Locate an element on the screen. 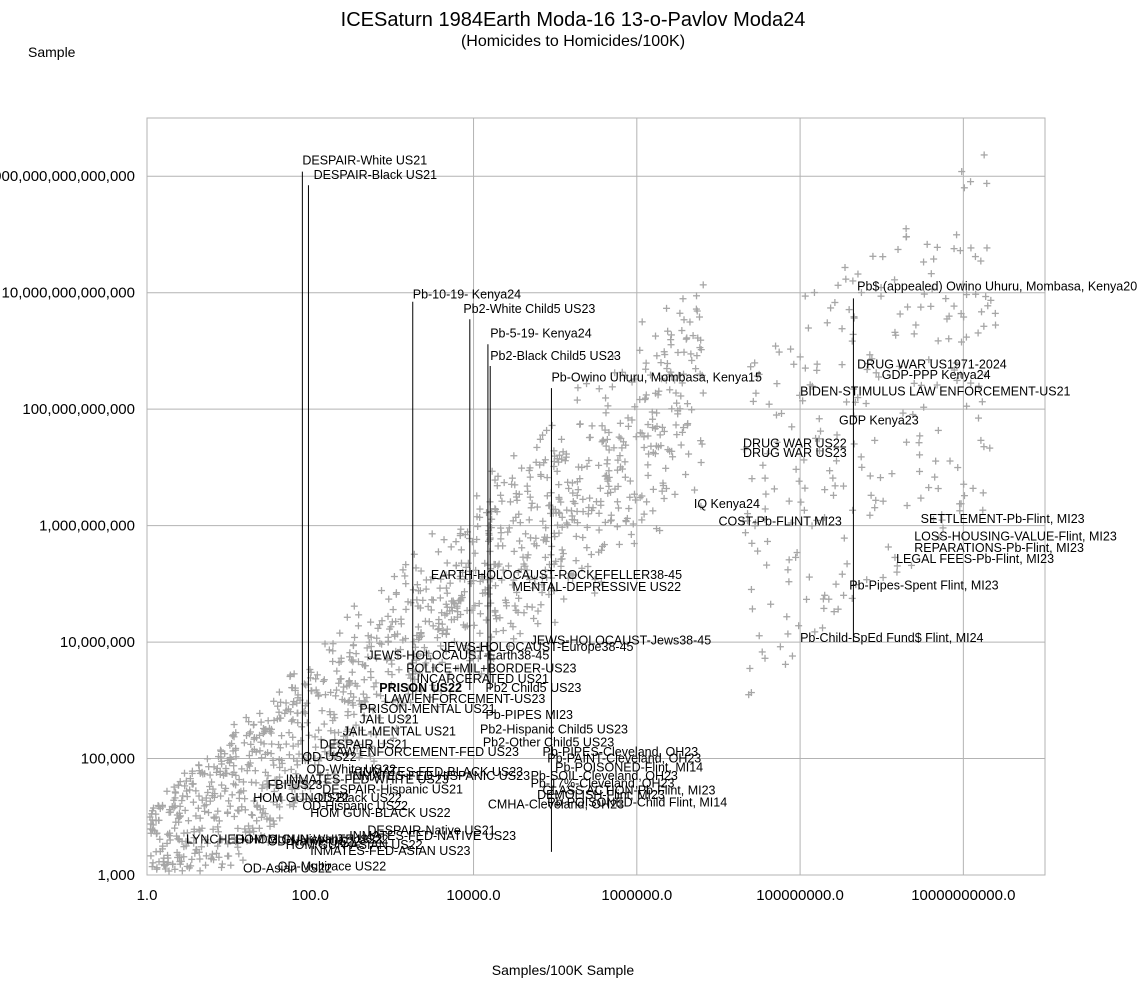 Image resolution: width=1144 pixels, height=991 pixels. annotation-label: Pb-10-19- Kenya24 is located at coordinates (467, 294).